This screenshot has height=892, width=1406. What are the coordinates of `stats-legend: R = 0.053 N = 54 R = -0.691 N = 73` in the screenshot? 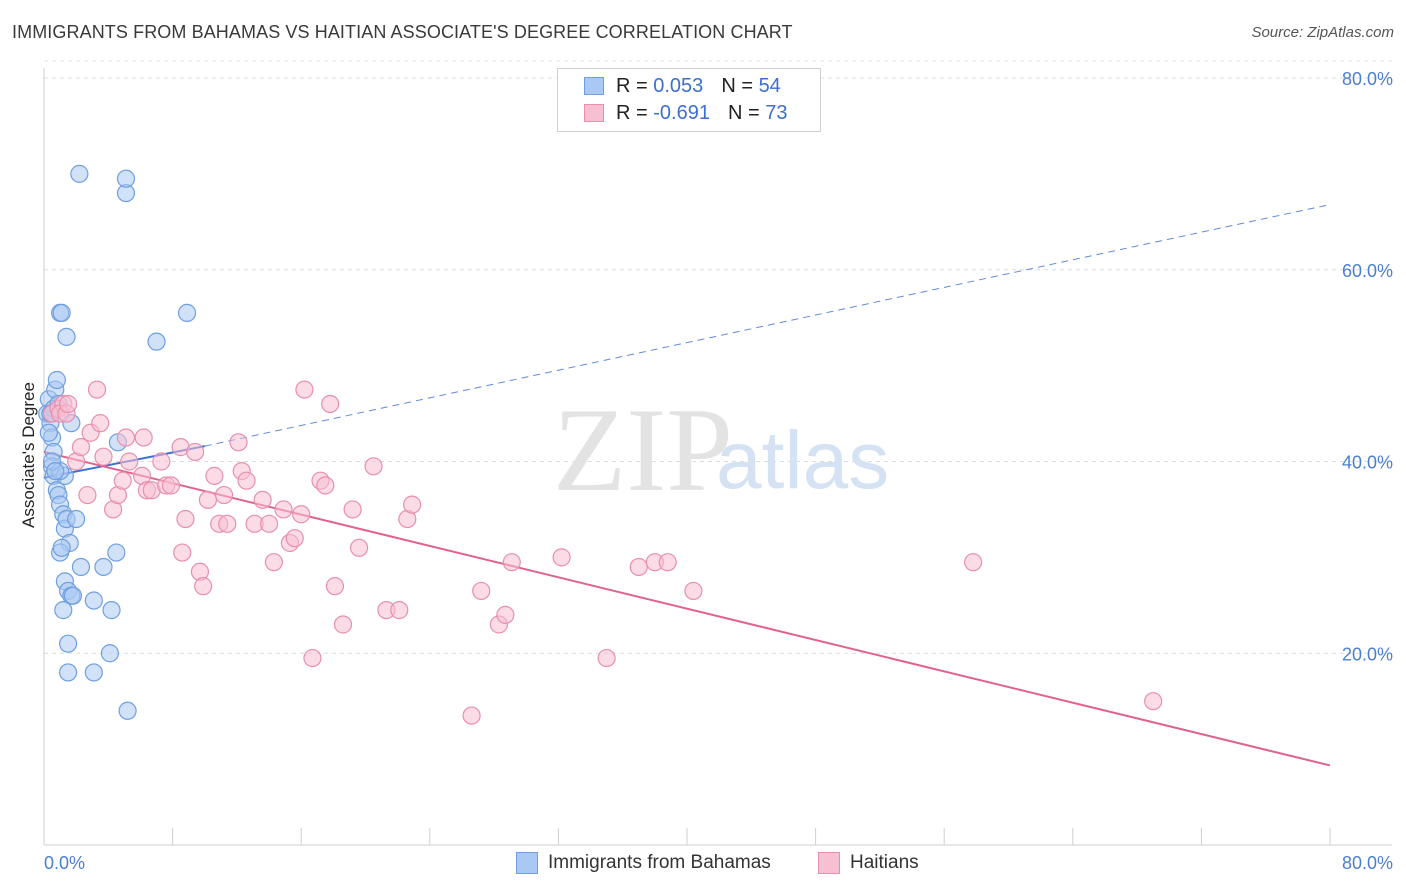 It's located at (689, 100).